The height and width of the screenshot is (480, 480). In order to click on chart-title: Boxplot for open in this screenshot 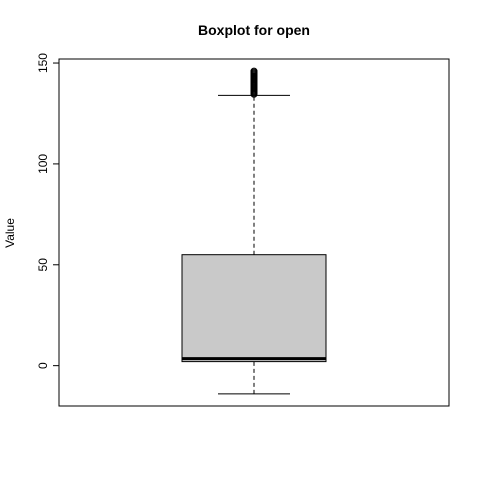, I will do `click(254, 30)`.